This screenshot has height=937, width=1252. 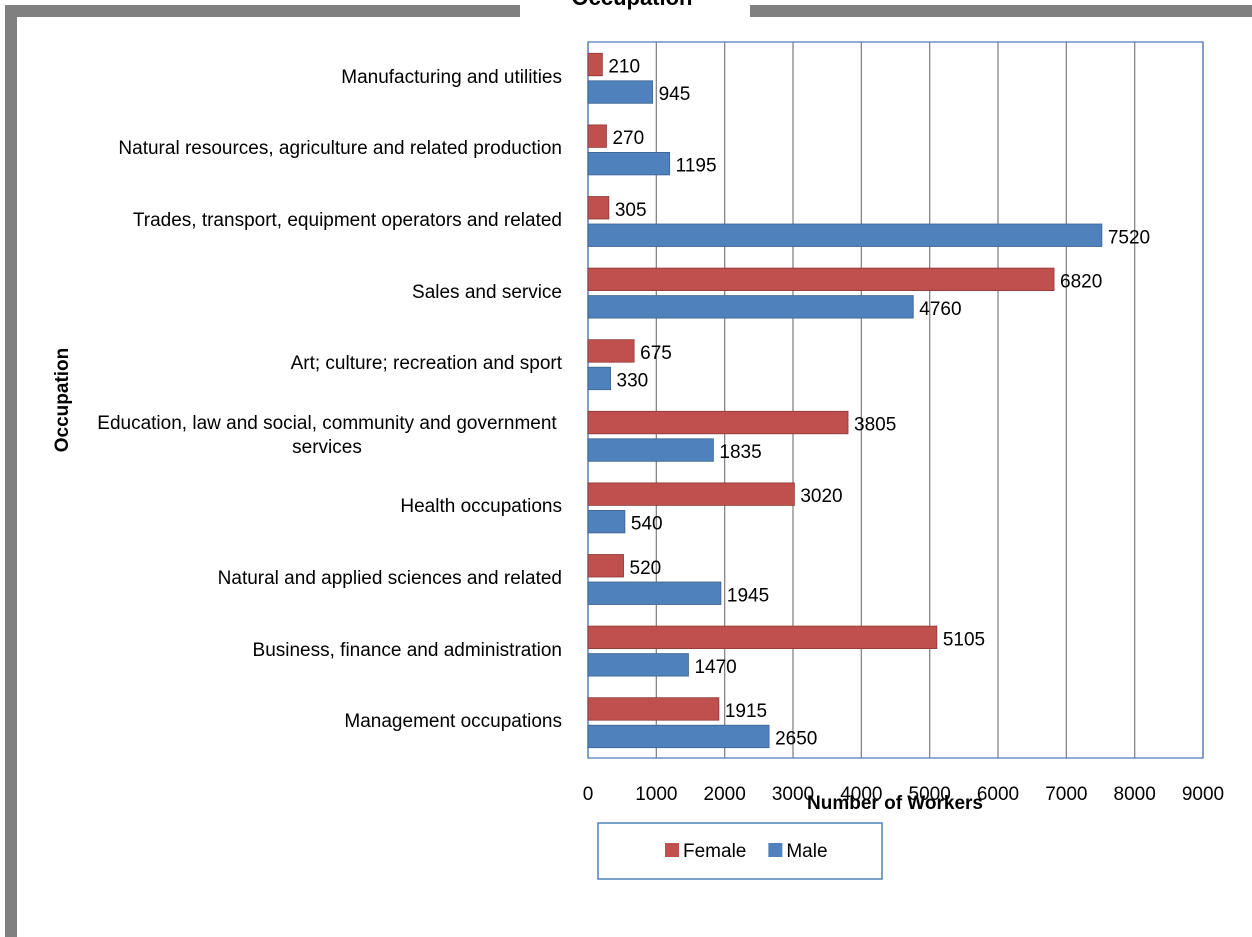 What do you see at coordinates (1129, 237) in the screenshot?
I see `value-label: 7520` at bounding box center [1129, 237].